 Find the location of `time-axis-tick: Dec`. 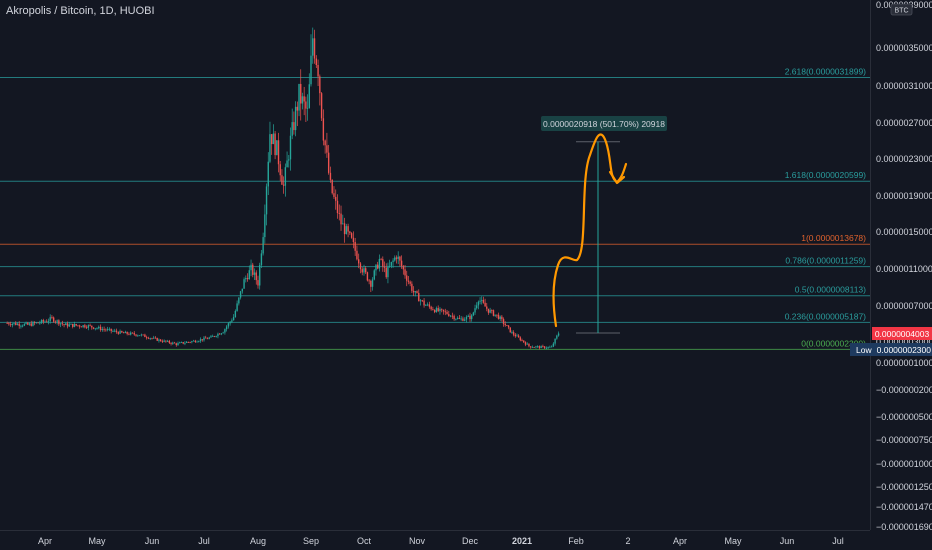

time-axis-tick: Dec is located at coordinates (470, 541).